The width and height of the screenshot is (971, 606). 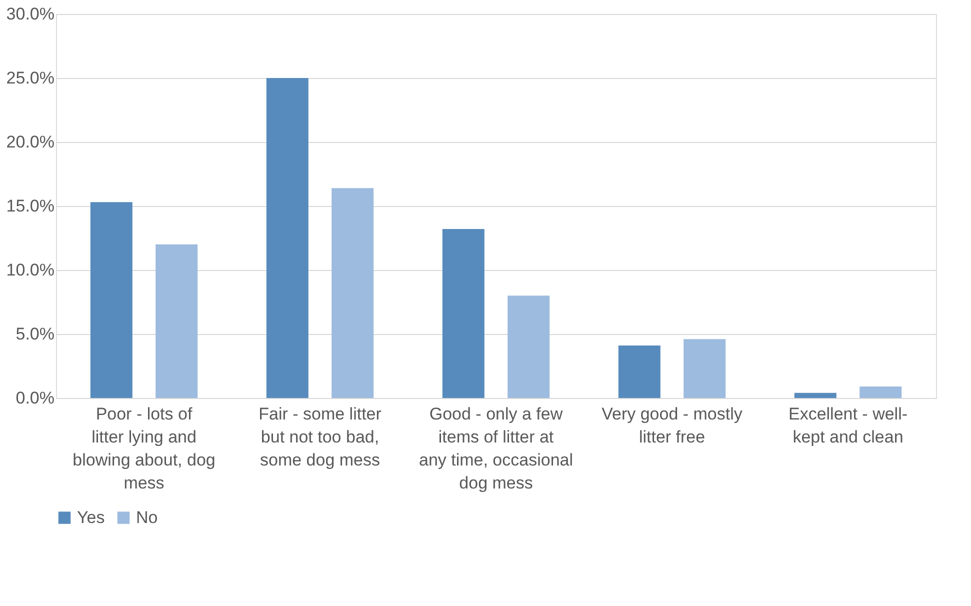 What do you see at coordinates (30, 270) in the screenshot?
I see `y-tick-label: 10.0%` at bounding box center [30, 270].